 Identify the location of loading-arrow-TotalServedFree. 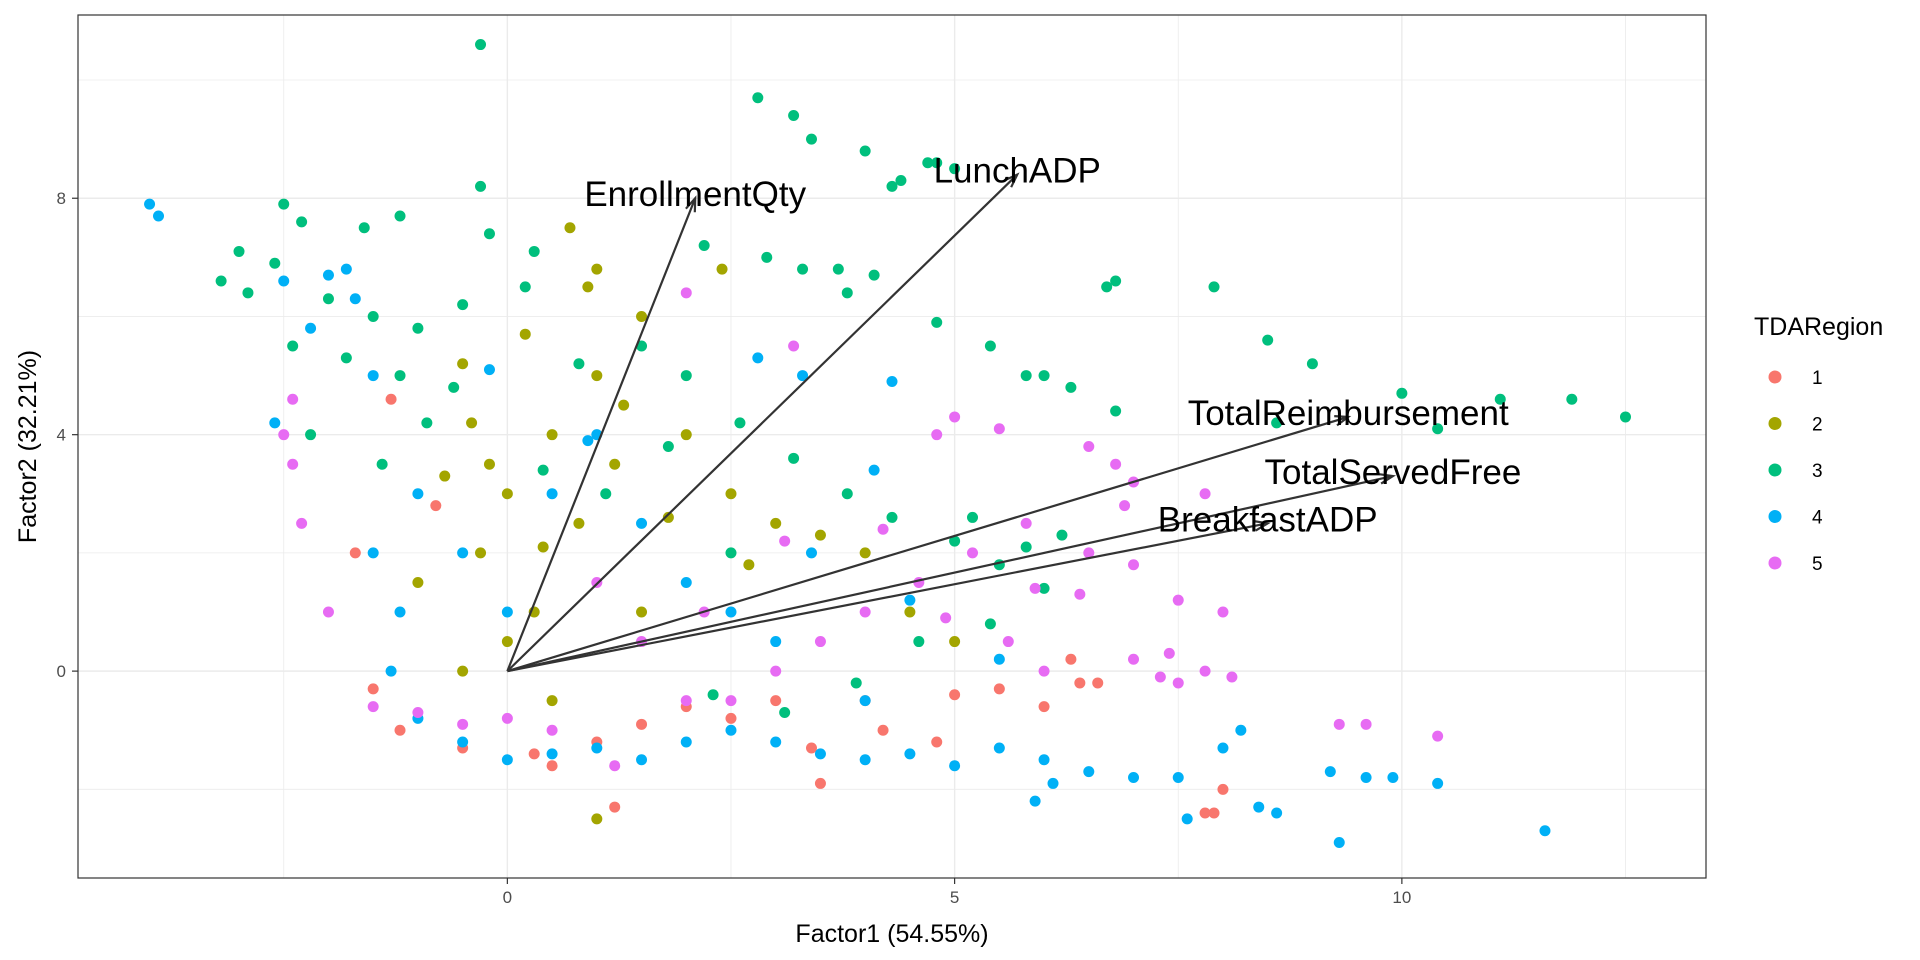
(950, 573).